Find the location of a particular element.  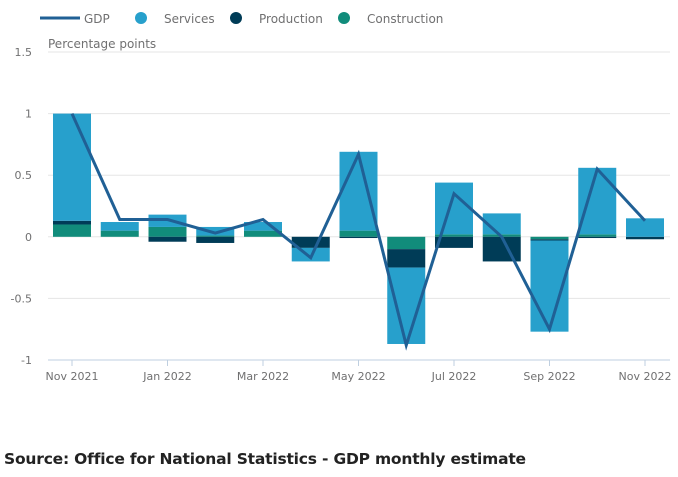

y-axis-ticks: 1.5 1 0.5 0 -0.5 -1 is located at coordinates (21, 206).